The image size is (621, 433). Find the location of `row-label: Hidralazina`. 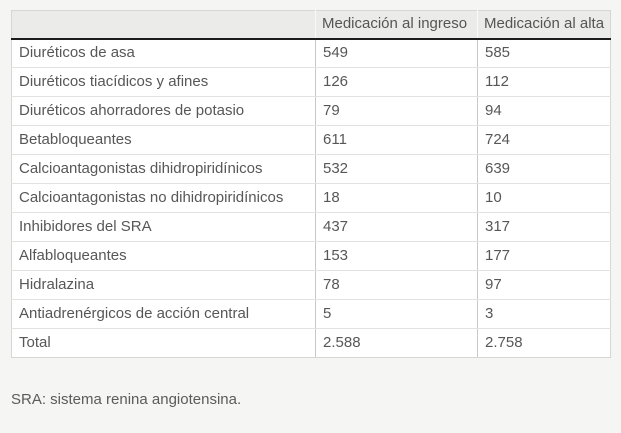

row-label: Hidralazina is located at coordinates (163, 285).